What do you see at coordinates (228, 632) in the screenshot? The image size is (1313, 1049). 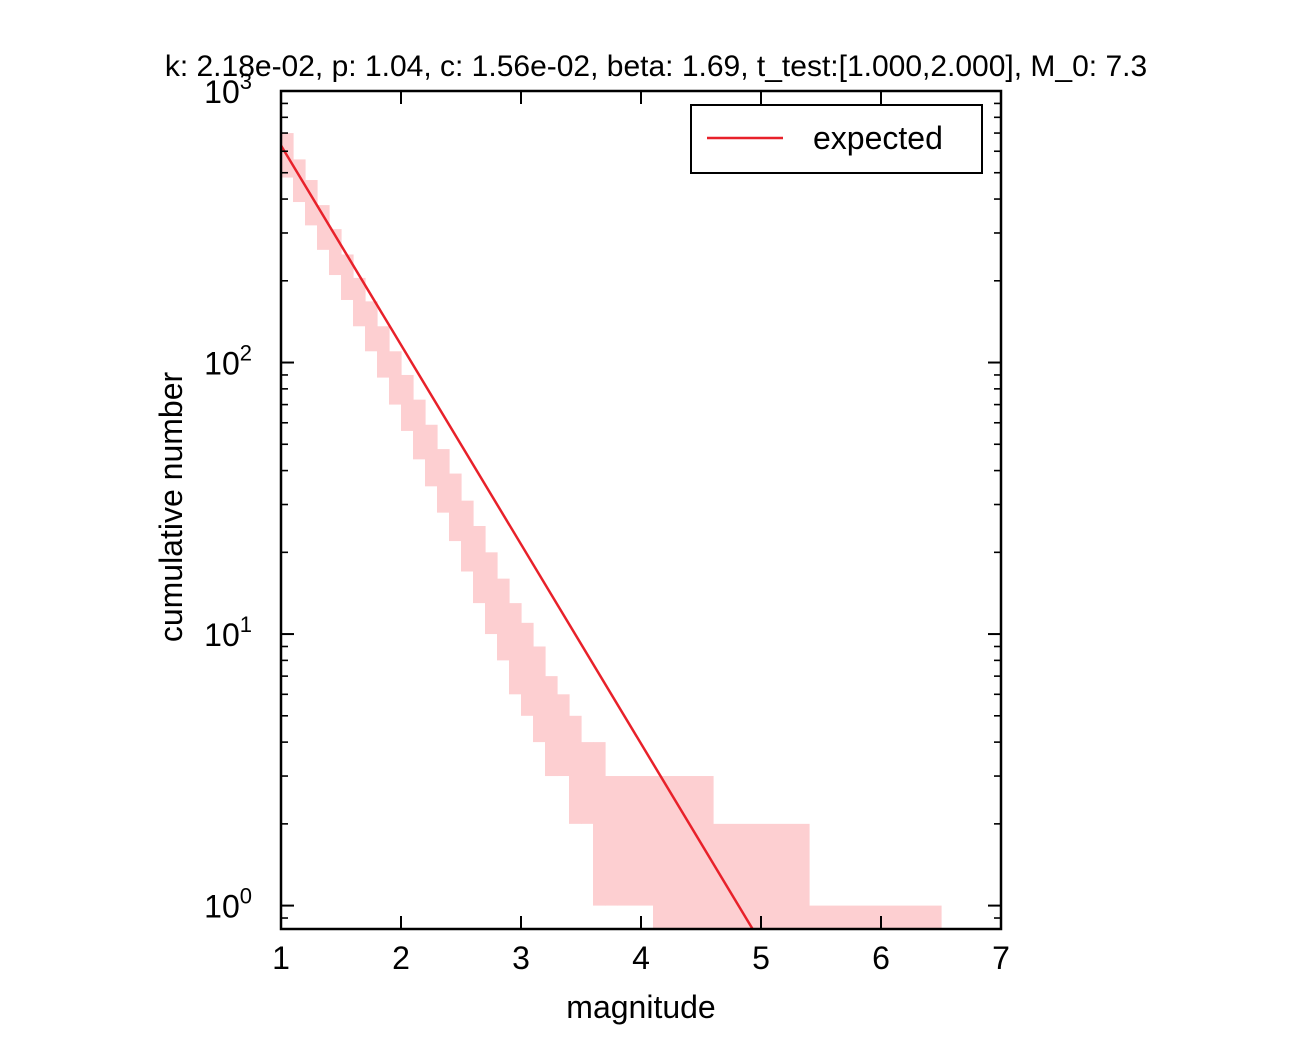 I see `y-tick-label-10: 10¹` at bounding box center [228, 632].